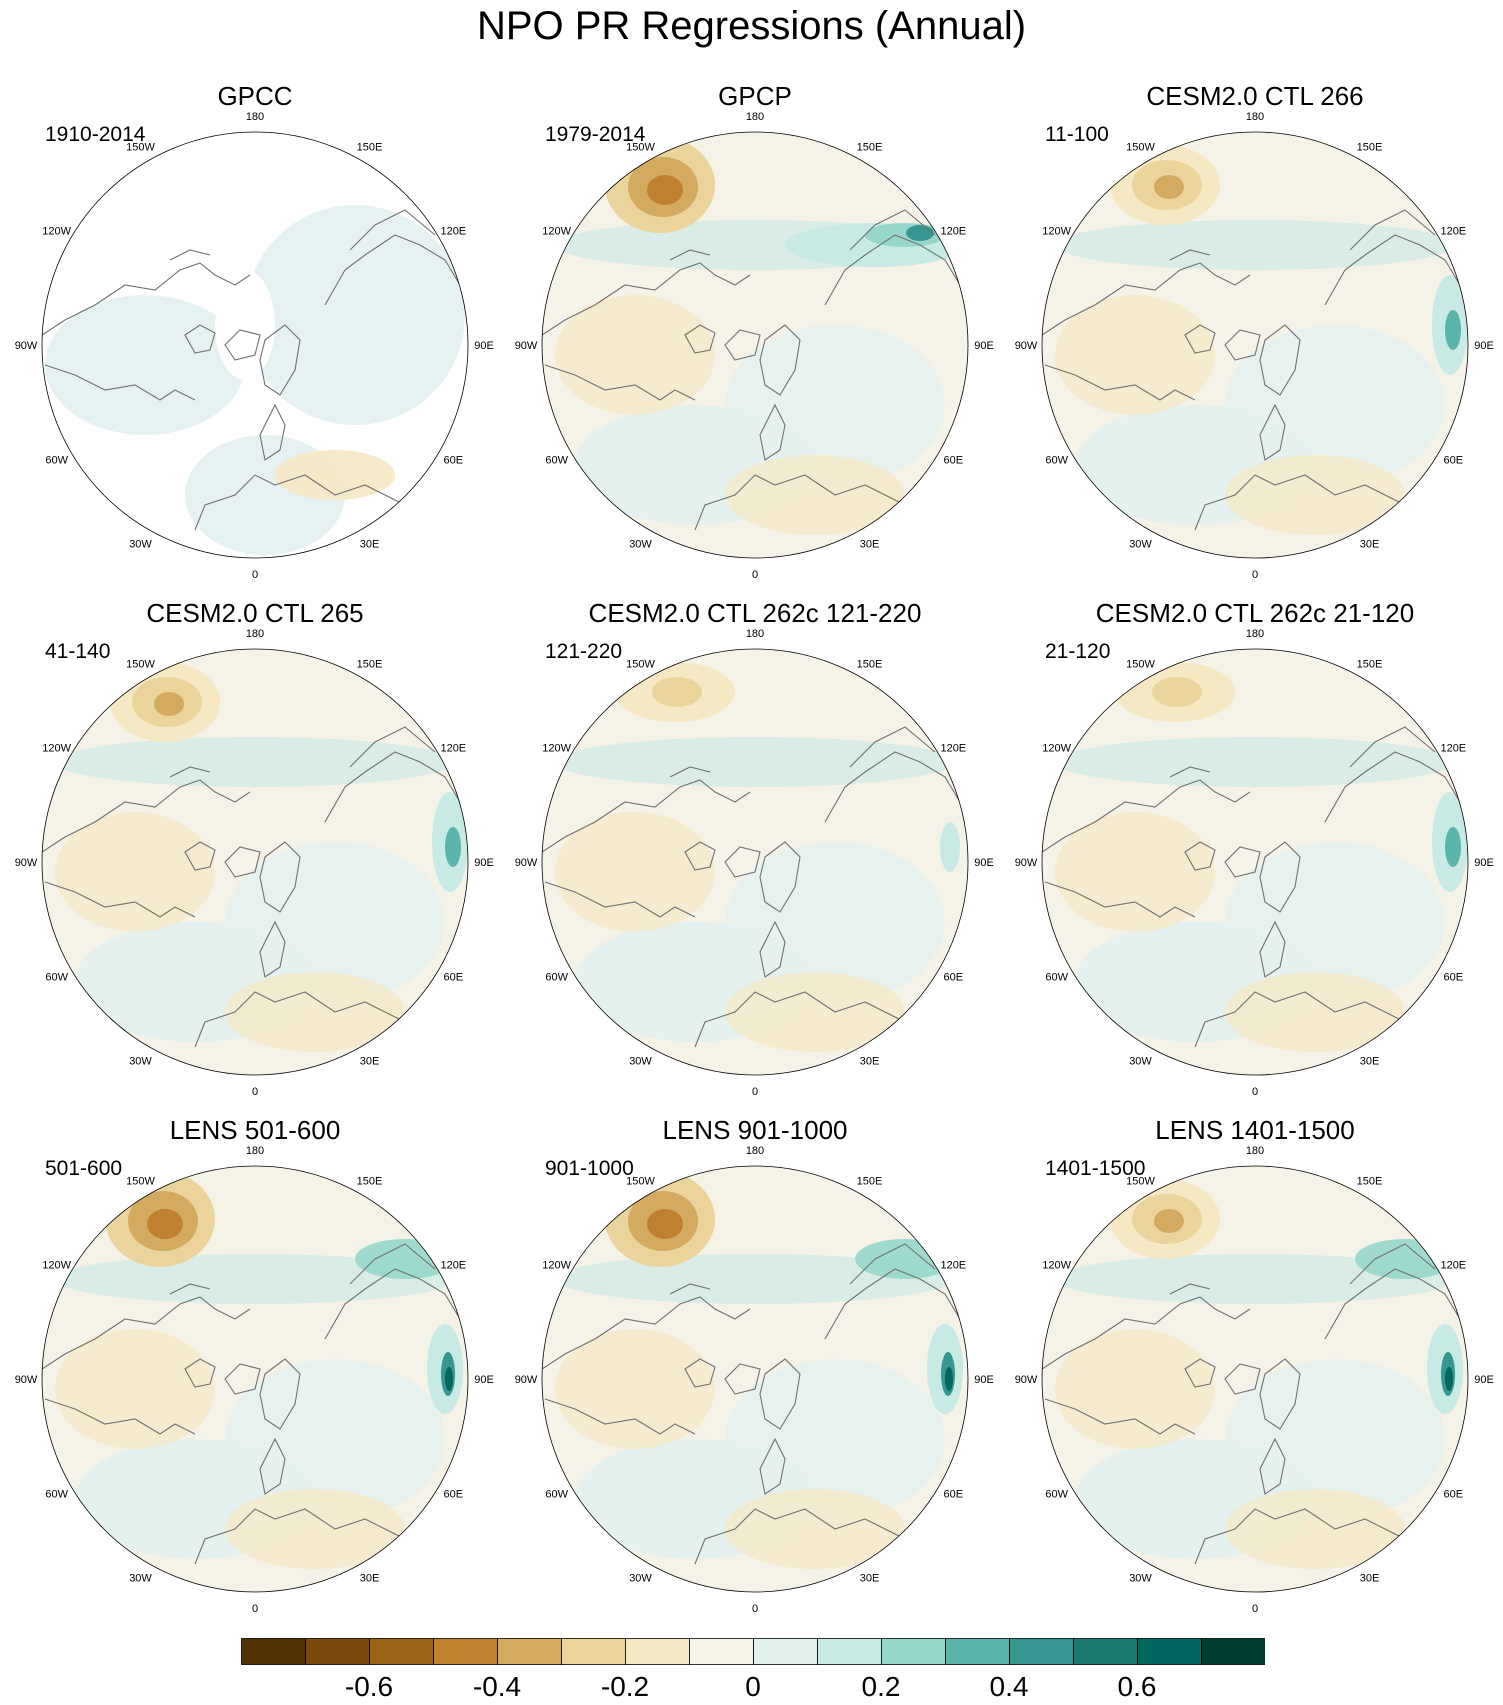 Image resolution: width=1503 pixels, height=1705 pixels. I want to click on panel-title: CESM2.0 CTL 262c 21-120, so click(1255, 613).